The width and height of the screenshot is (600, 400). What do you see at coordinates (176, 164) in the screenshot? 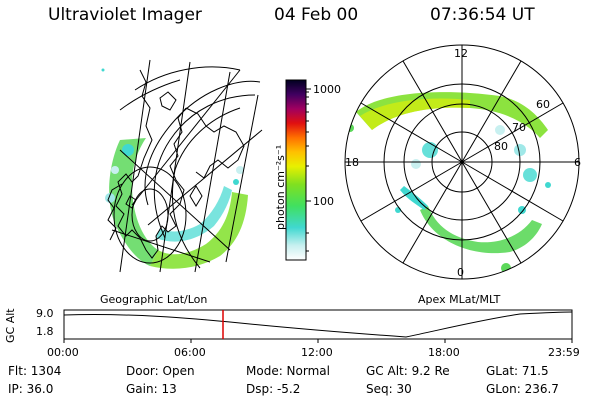
I see `geo-coastlines` at bounding box center [176, 164].